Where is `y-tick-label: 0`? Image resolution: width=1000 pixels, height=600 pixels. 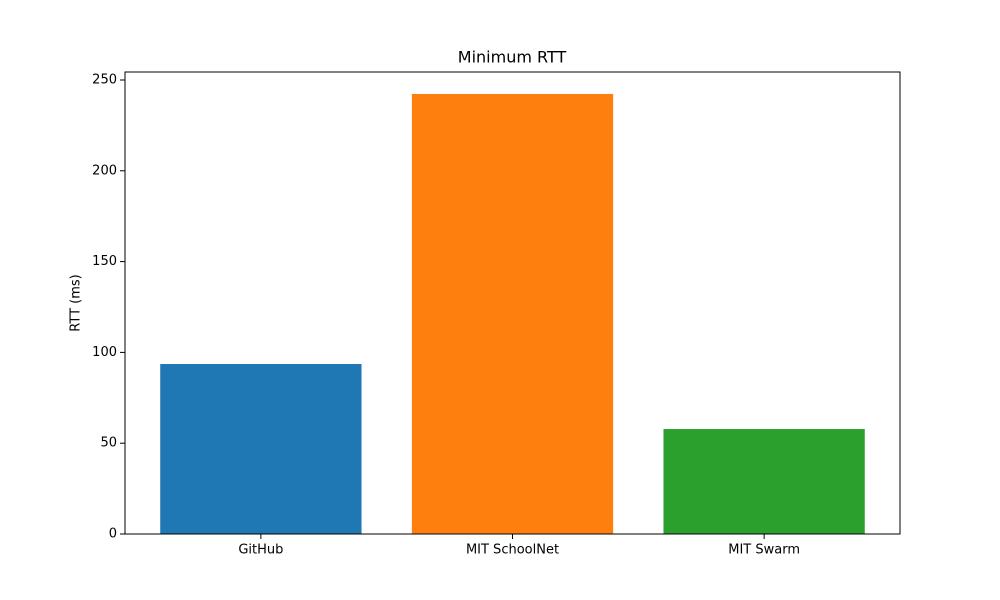
y-tick-label: 0 is located at coordinates (113, 534).